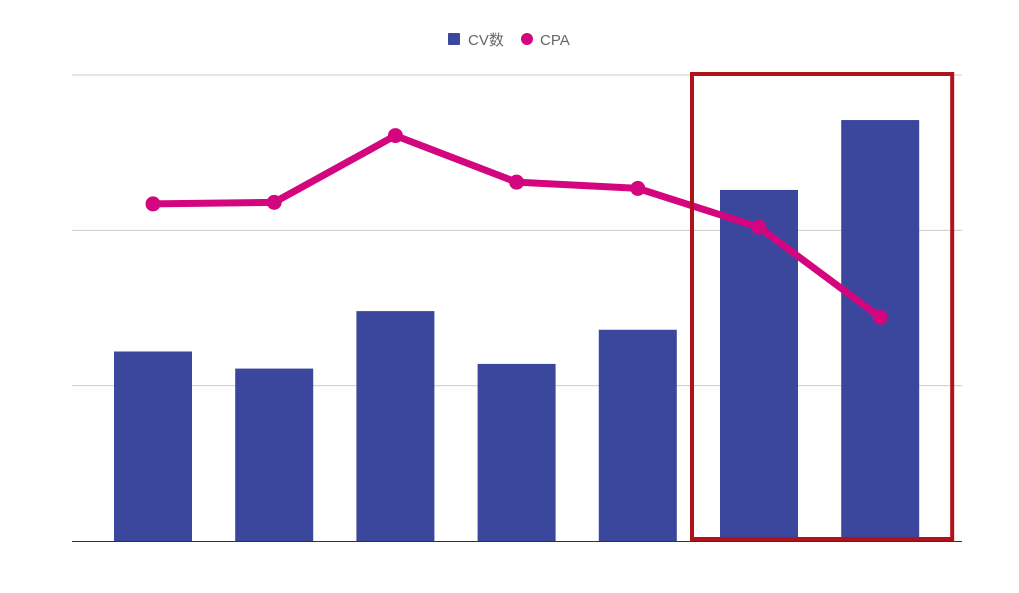 This screenshot has height=593, width=1019. I want to click on legend-label-cpa: CPA, so click(555, 40).